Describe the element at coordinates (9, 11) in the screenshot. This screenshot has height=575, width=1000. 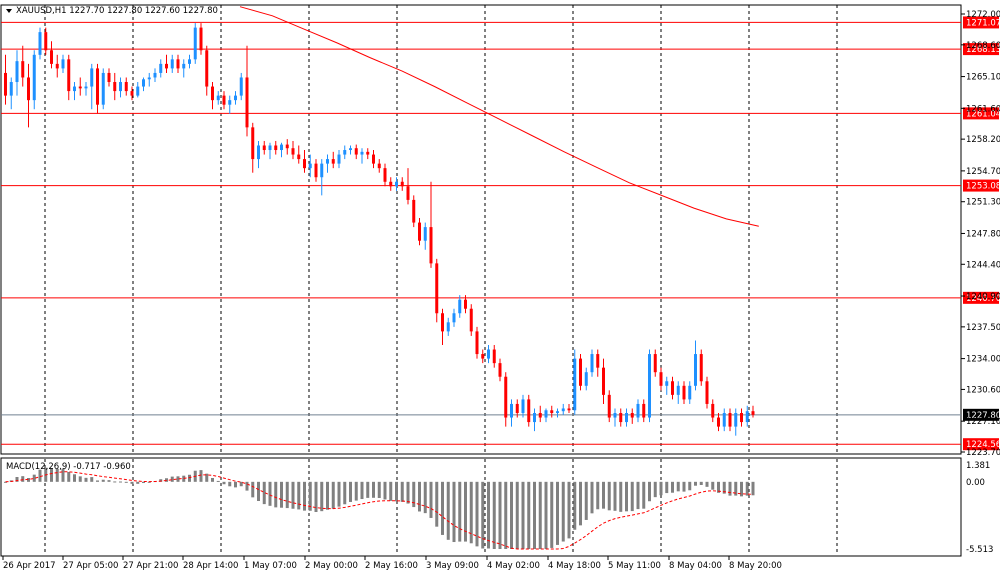
I see `dropdown-triangle-icon` at that location.